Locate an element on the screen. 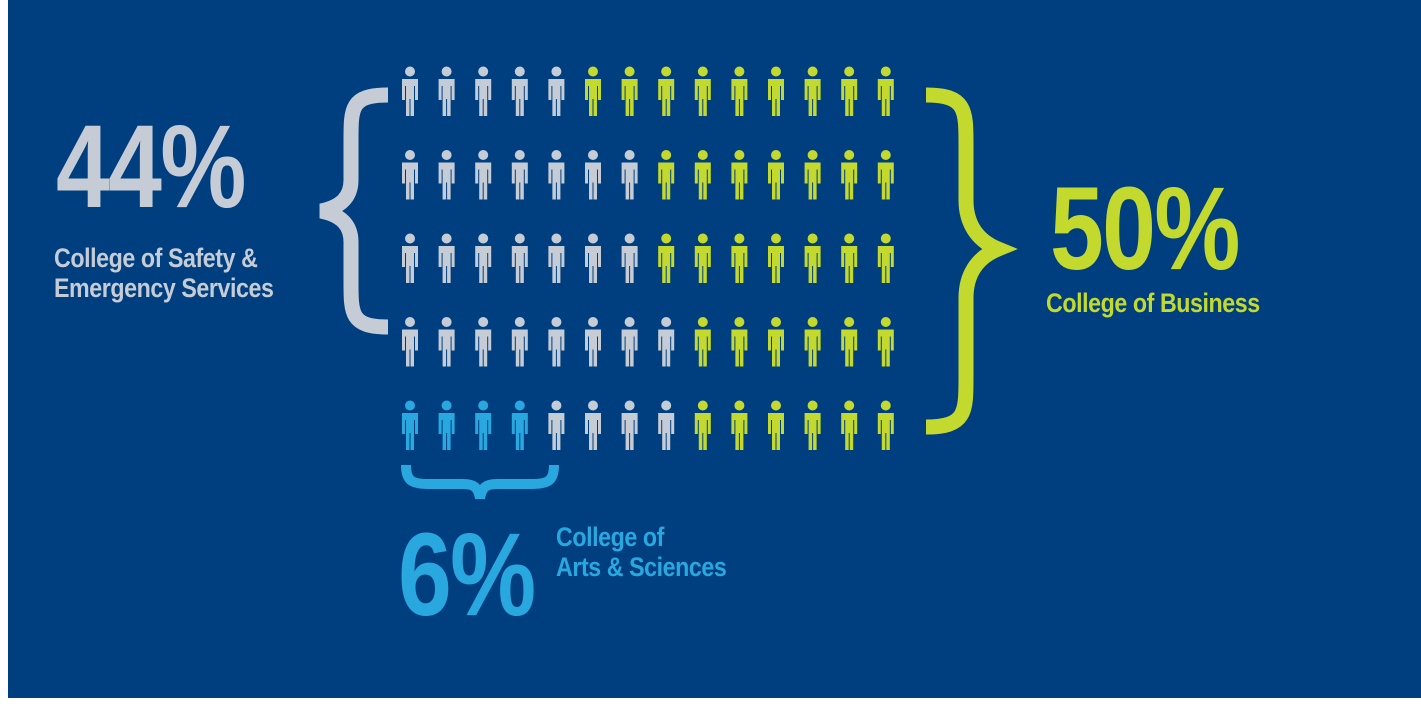  business-label: College of Business is located at coordinates (1153, 303).